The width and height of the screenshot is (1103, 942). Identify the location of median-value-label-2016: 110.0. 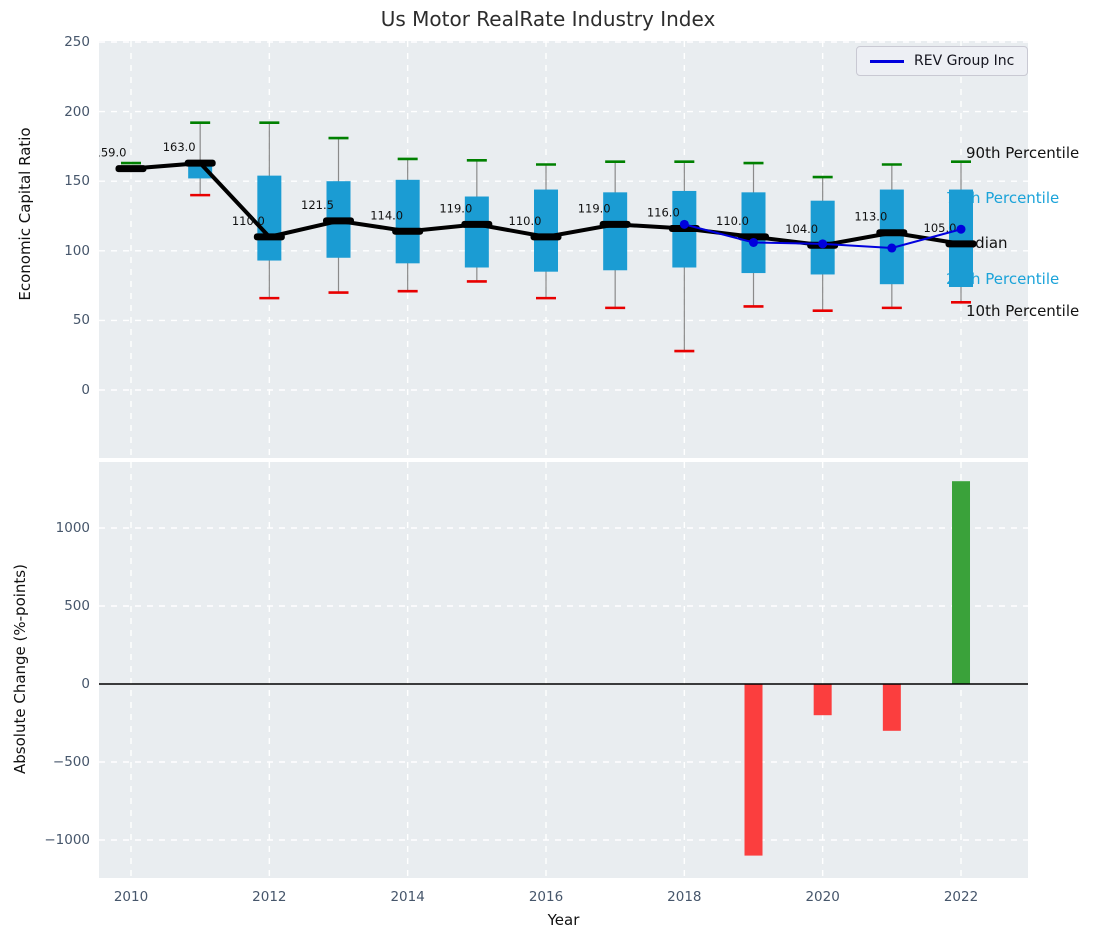
(525, 221).